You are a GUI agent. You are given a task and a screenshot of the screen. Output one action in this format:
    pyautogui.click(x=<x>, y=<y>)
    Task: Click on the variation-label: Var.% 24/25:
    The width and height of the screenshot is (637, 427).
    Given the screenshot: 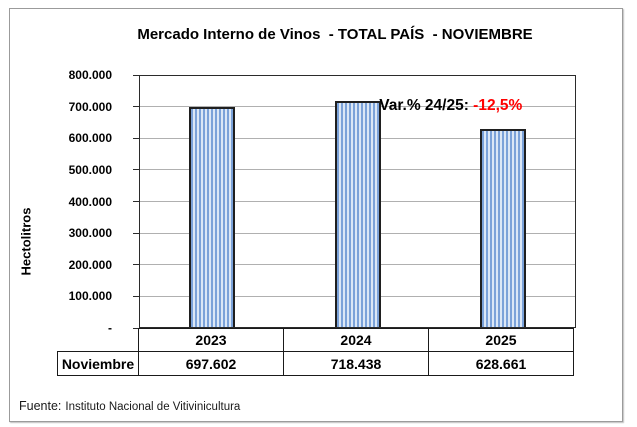 What is the action you would take?
    pyautogui.click(x=426, y=105)
    